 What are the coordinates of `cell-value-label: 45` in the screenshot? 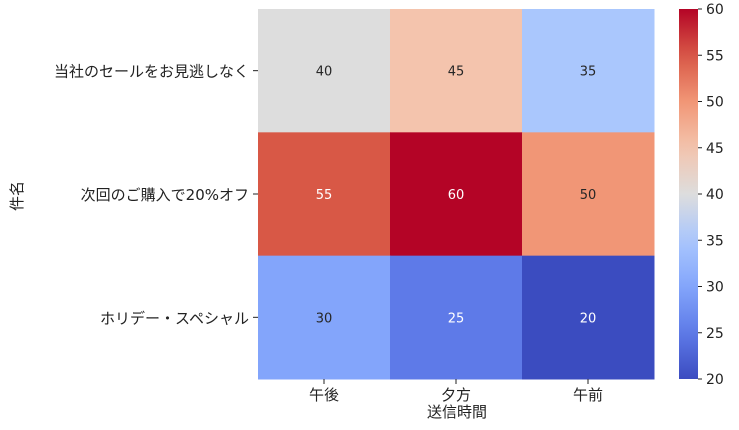 It's located at (456, 72).